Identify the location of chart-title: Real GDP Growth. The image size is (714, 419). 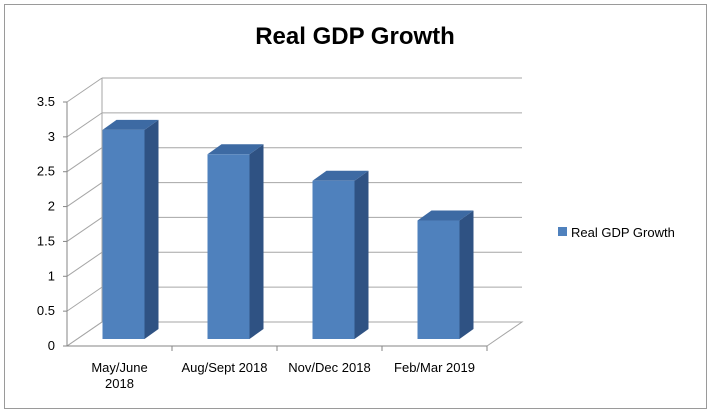
(355, 36).